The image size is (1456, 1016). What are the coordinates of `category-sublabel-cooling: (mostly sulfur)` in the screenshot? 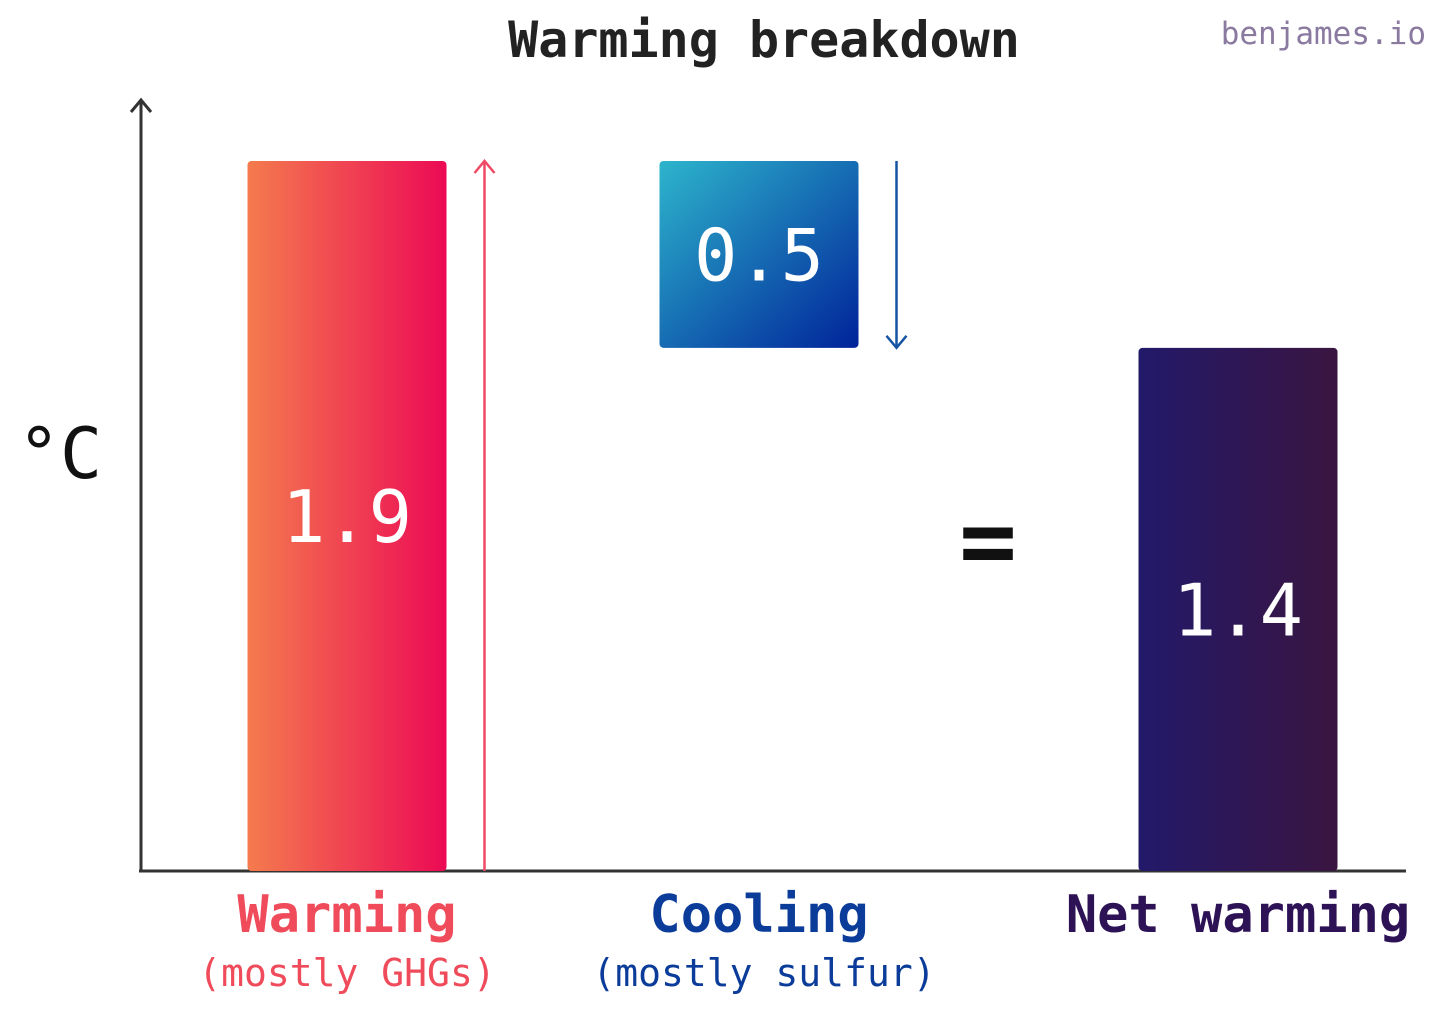 It's located at (763, 973).